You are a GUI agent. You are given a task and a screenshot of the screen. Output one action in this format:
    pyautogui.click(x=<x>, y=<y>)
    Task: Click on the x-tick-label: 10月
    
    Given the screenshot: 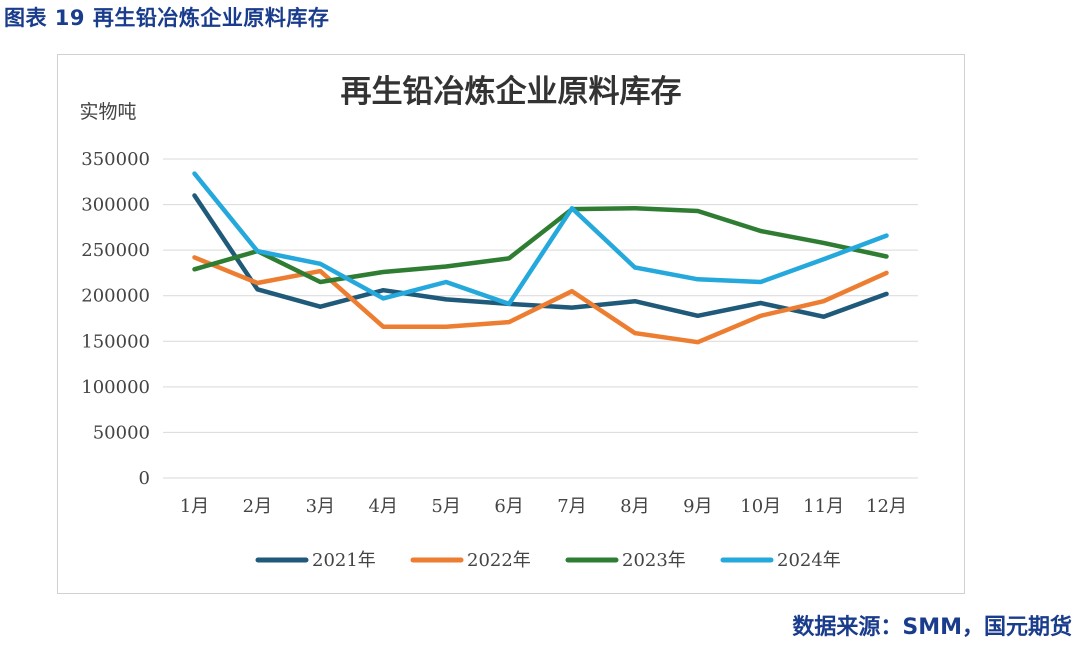 What is the action you would take?
    pyautogui.click(x=760, y=506)
    